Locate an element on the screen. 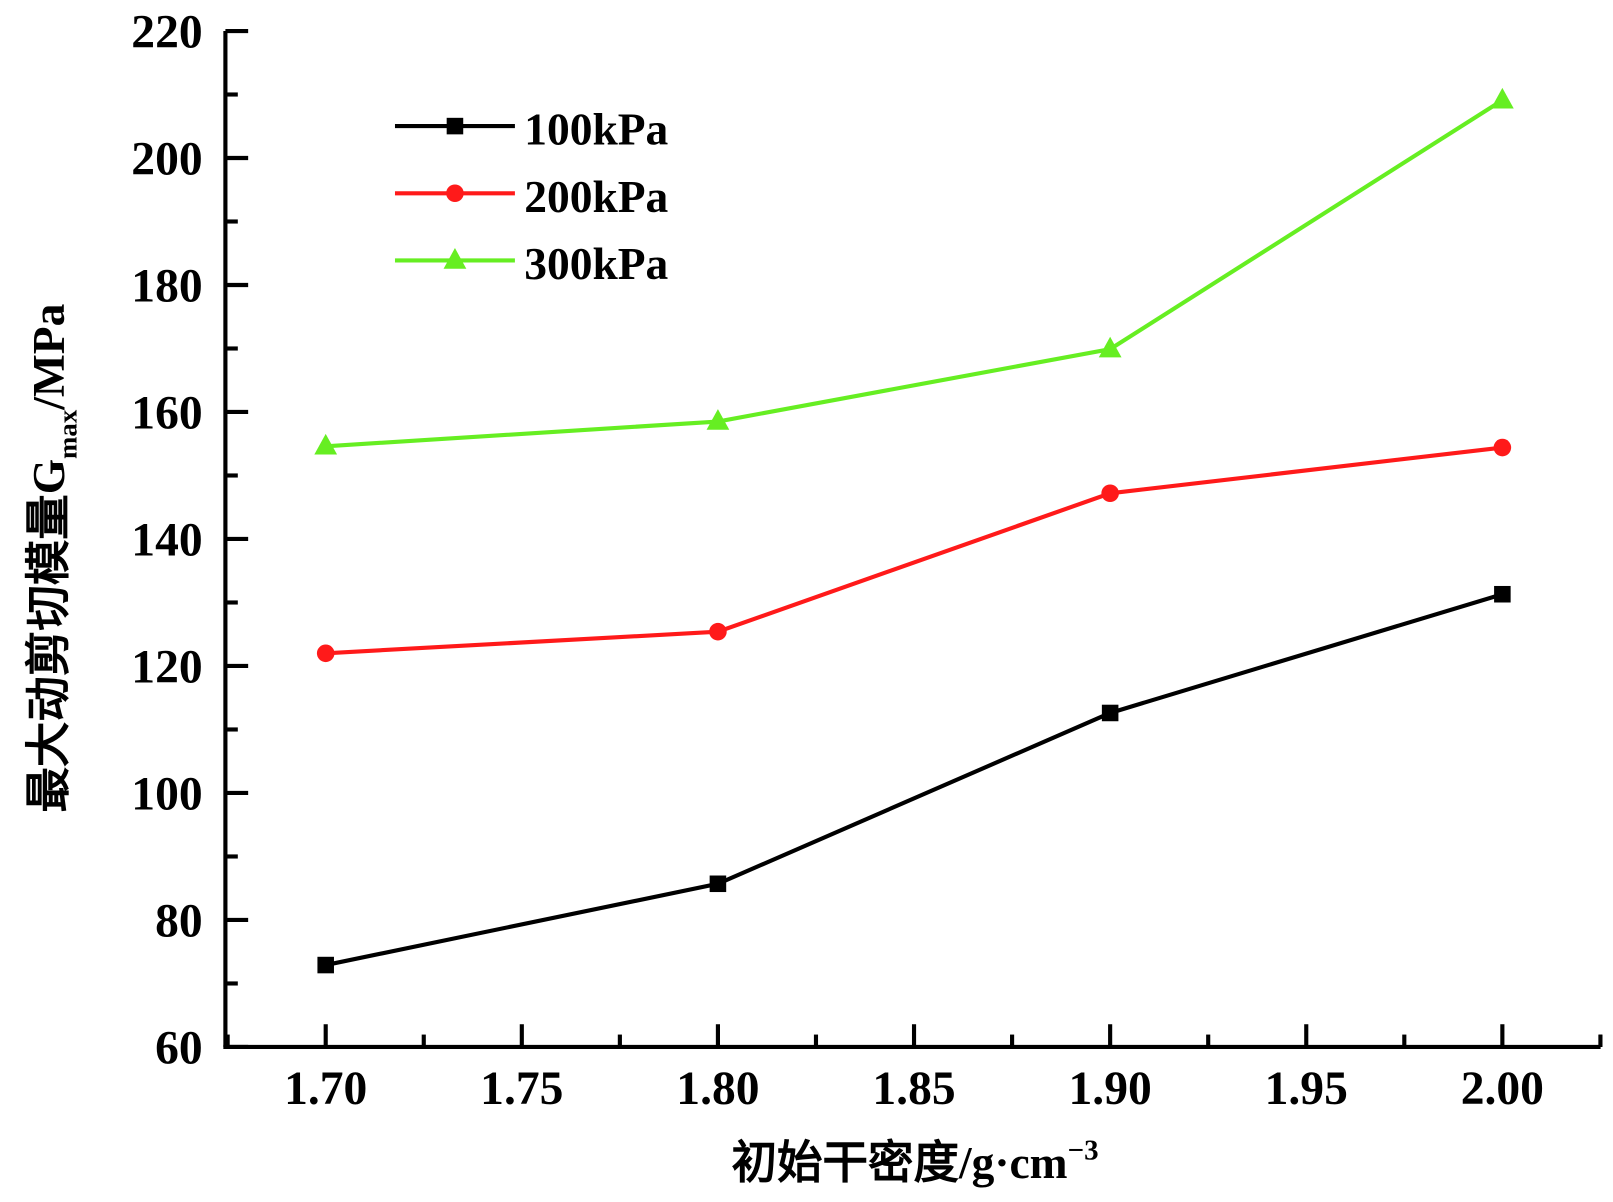 This screenshot has height=1202, width=1613. y-axis-title-unit: /MPa is located at coordinates (48, 356).